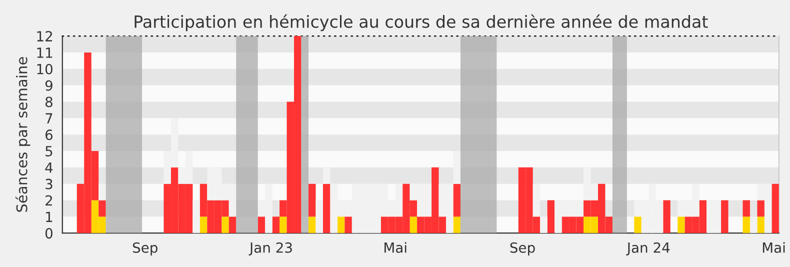 Image resolution: width=790 pixels, height=267 pixels. I want to click on y-axis-title: Séances par semaine, so click(22, 134).